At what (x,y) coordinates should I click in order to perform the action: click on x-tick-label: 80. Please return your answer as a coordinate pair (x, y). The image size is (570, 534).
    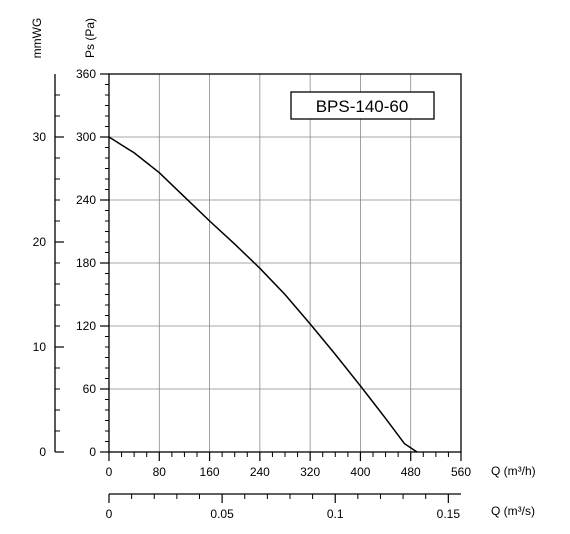
    Looking at the image, I should click on (160, 472).